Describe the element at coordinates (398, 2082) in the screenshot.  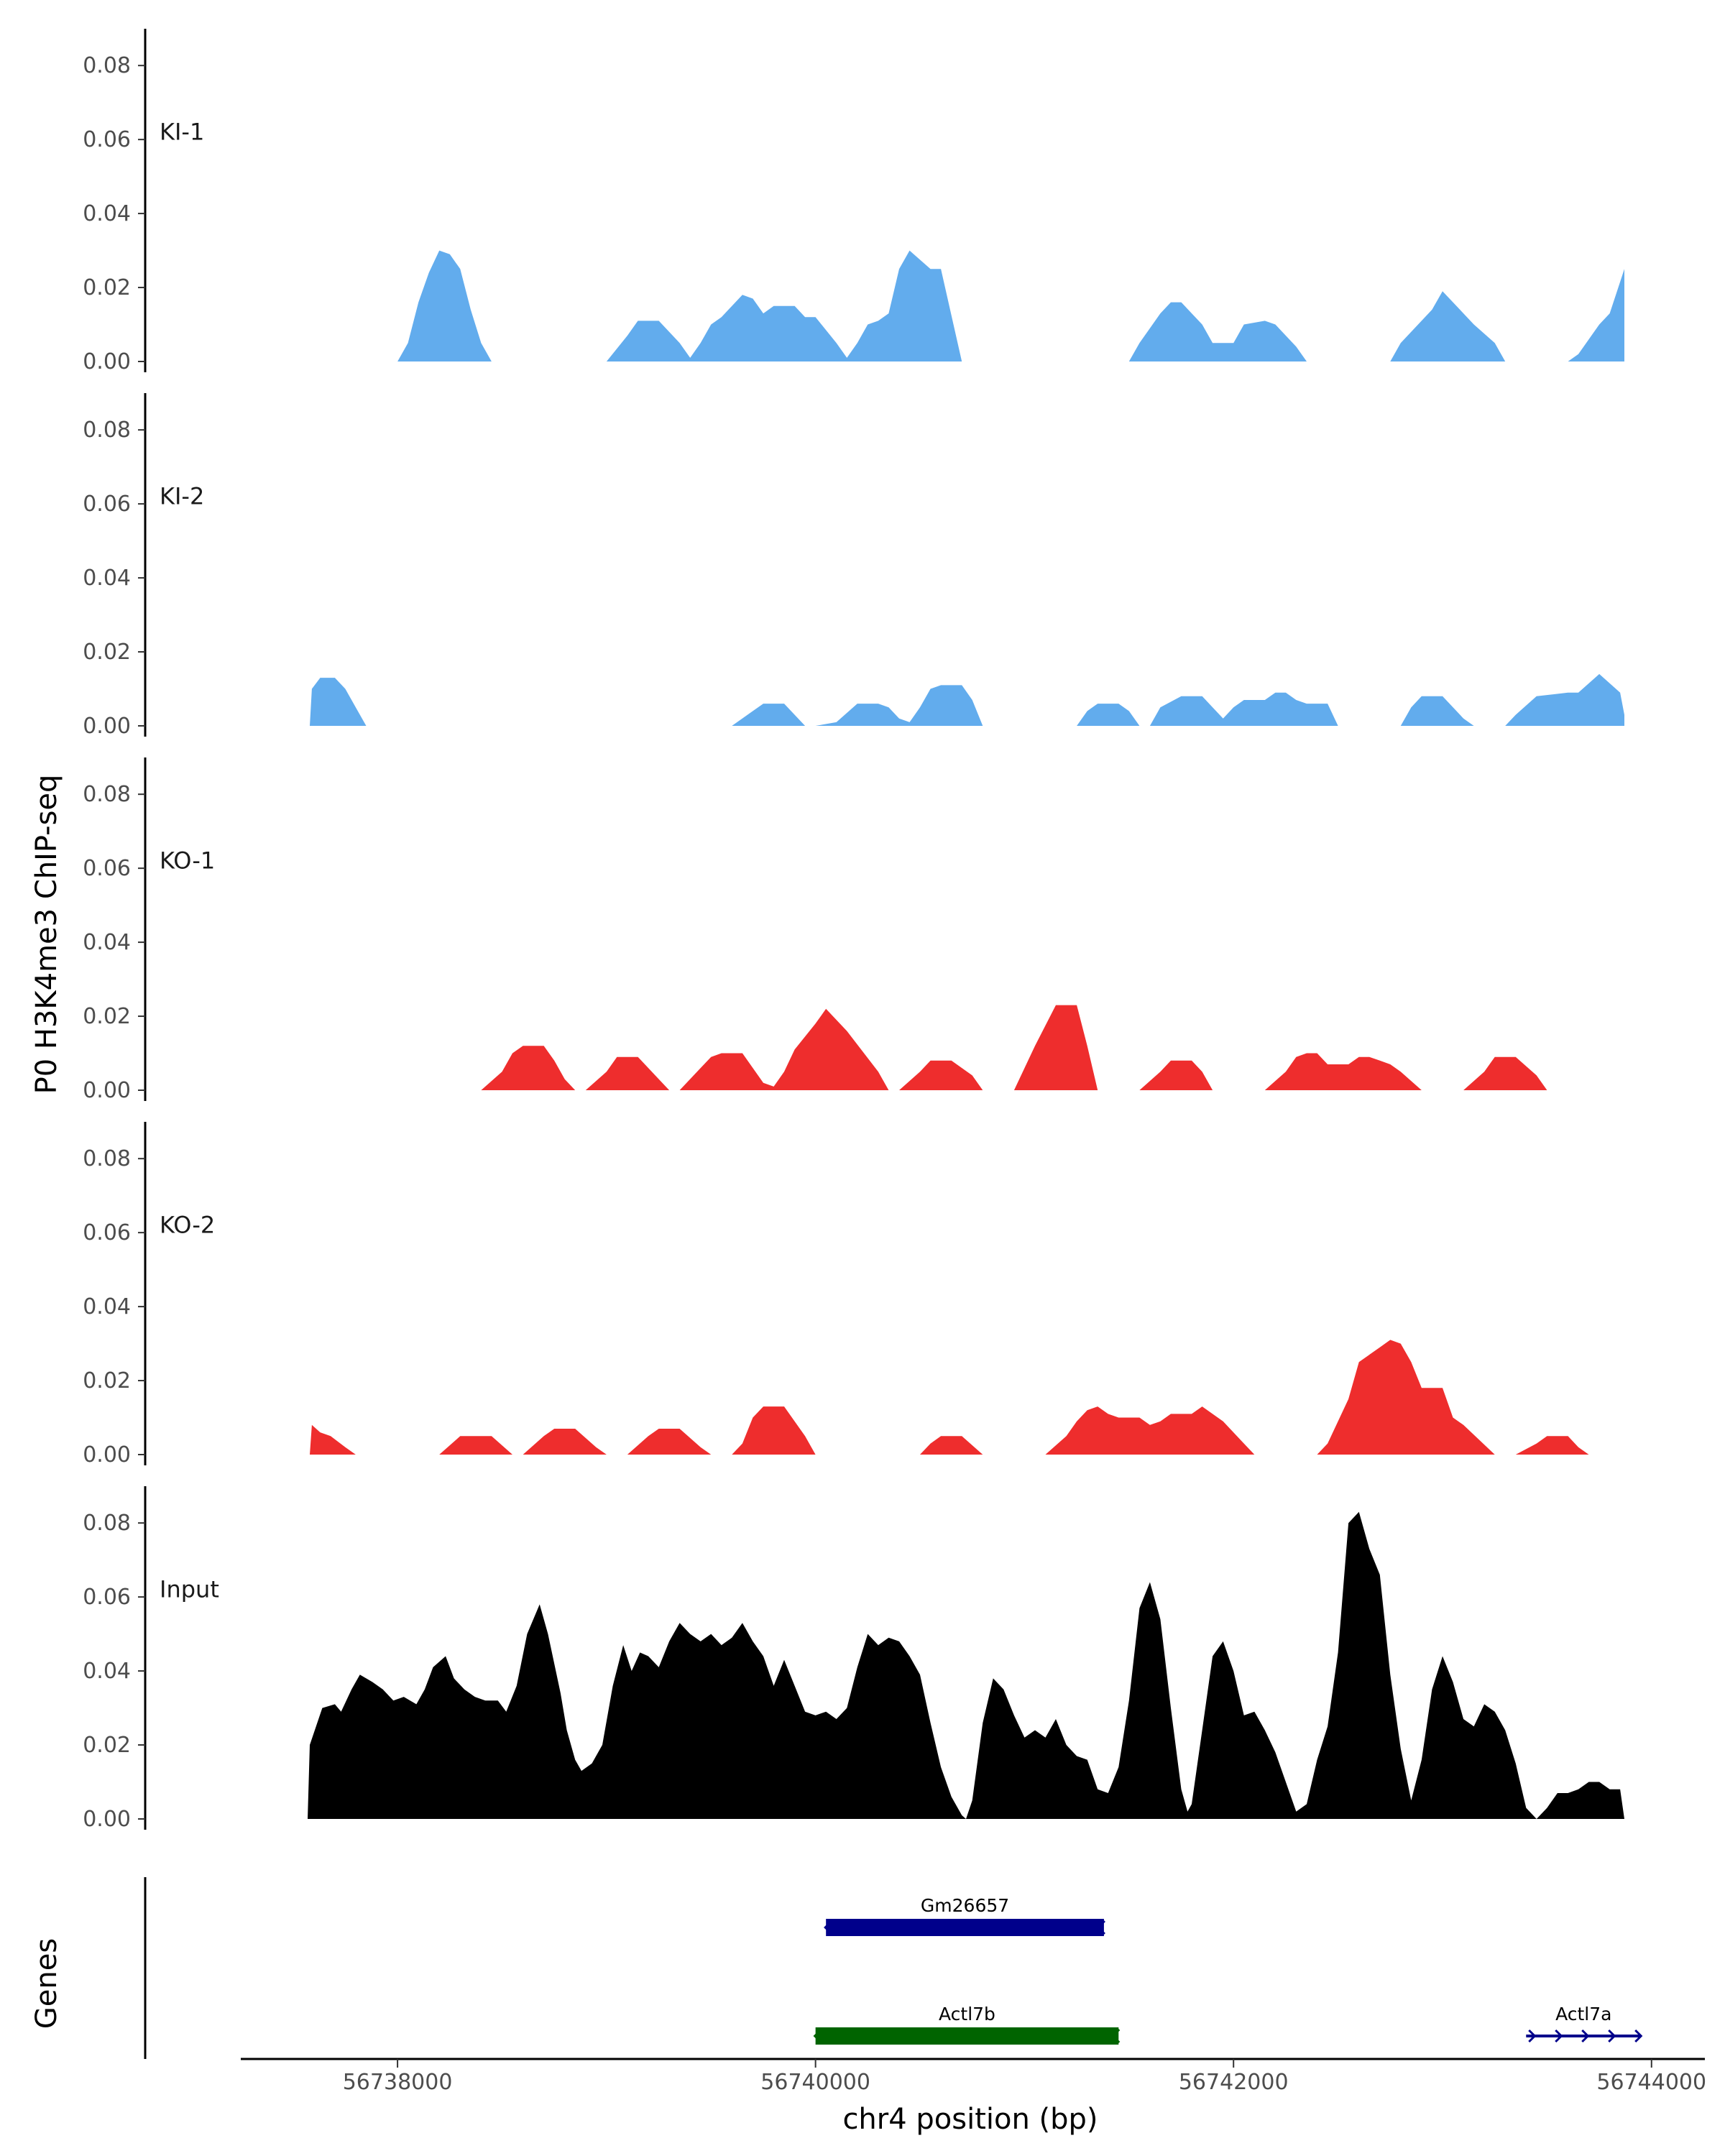
I see `x-tick-label: 56738000` at that location.